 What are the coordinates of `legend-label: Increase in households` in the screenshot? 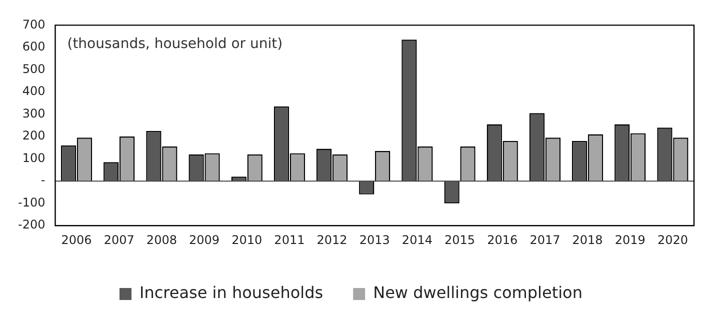 It's located at (232, 292).